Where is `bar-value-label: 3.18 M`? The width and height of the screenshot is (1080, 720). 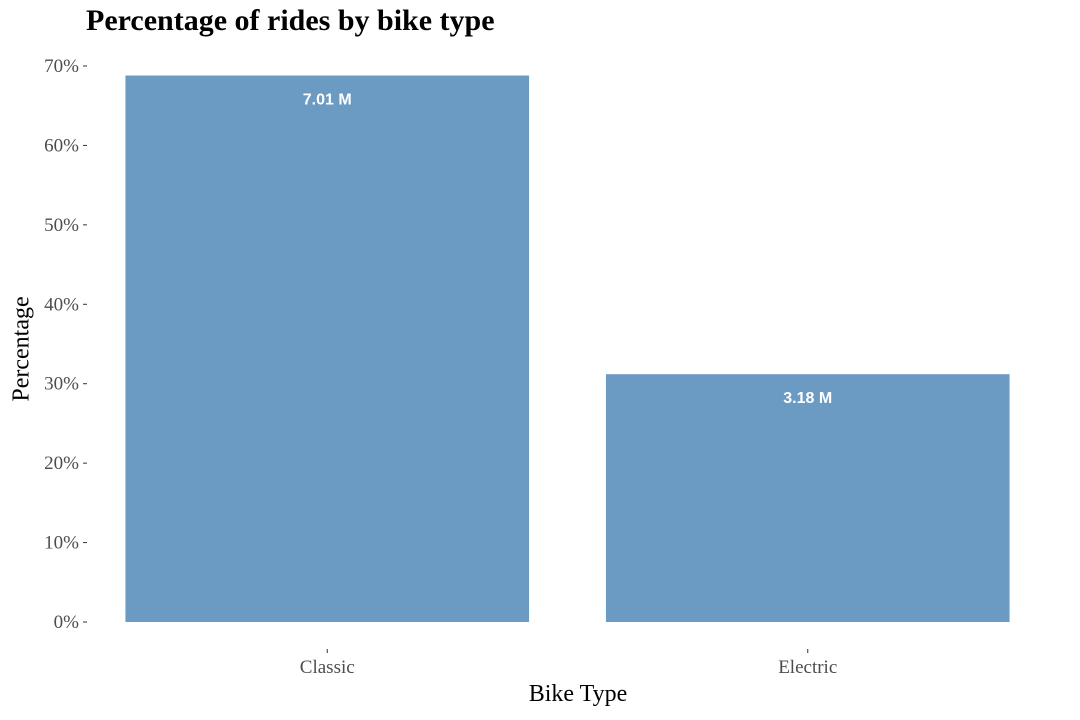 bar-value-label: 3.18 M is located at coordinates (807, 398).